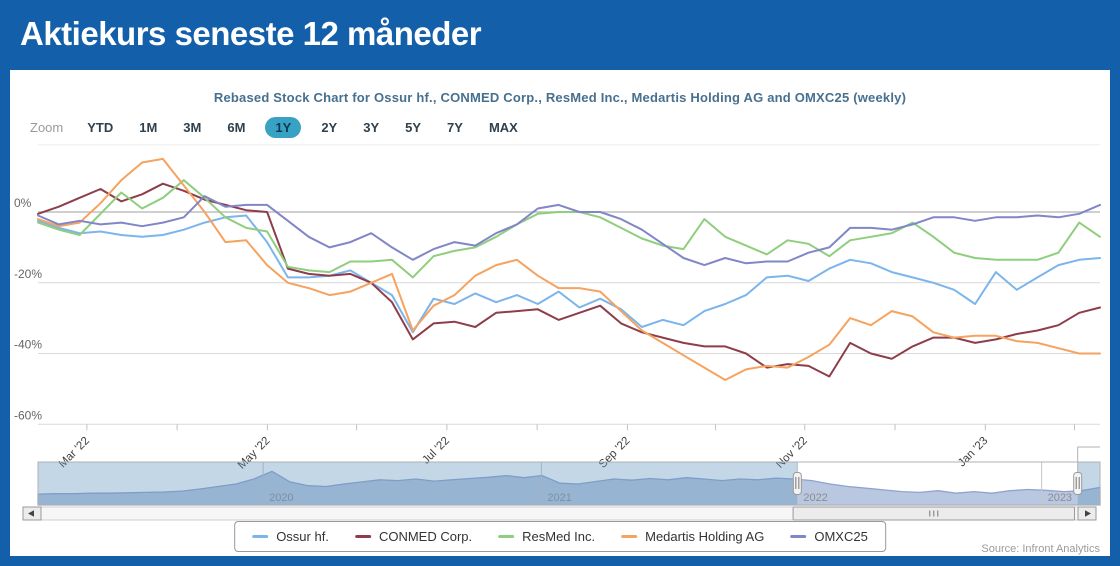 Image resolution: width=1120 pixels, height=566 pixels. Describe the element at coordinates (28, 415) in the screenshot. I see `y-axis-label: -60%` at that location.